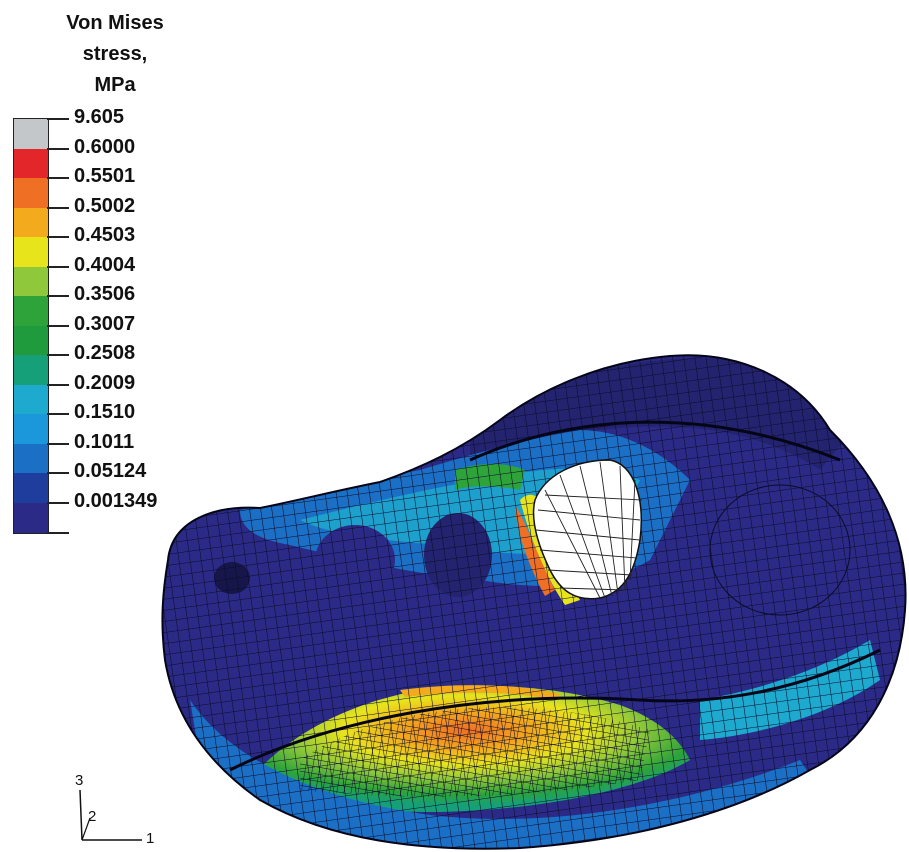 The height and width of the screenshot is (852, 909). Describe the element at coordinates (116, 500) in the screenshot. I see `scale-label: 0.001349` at that location.